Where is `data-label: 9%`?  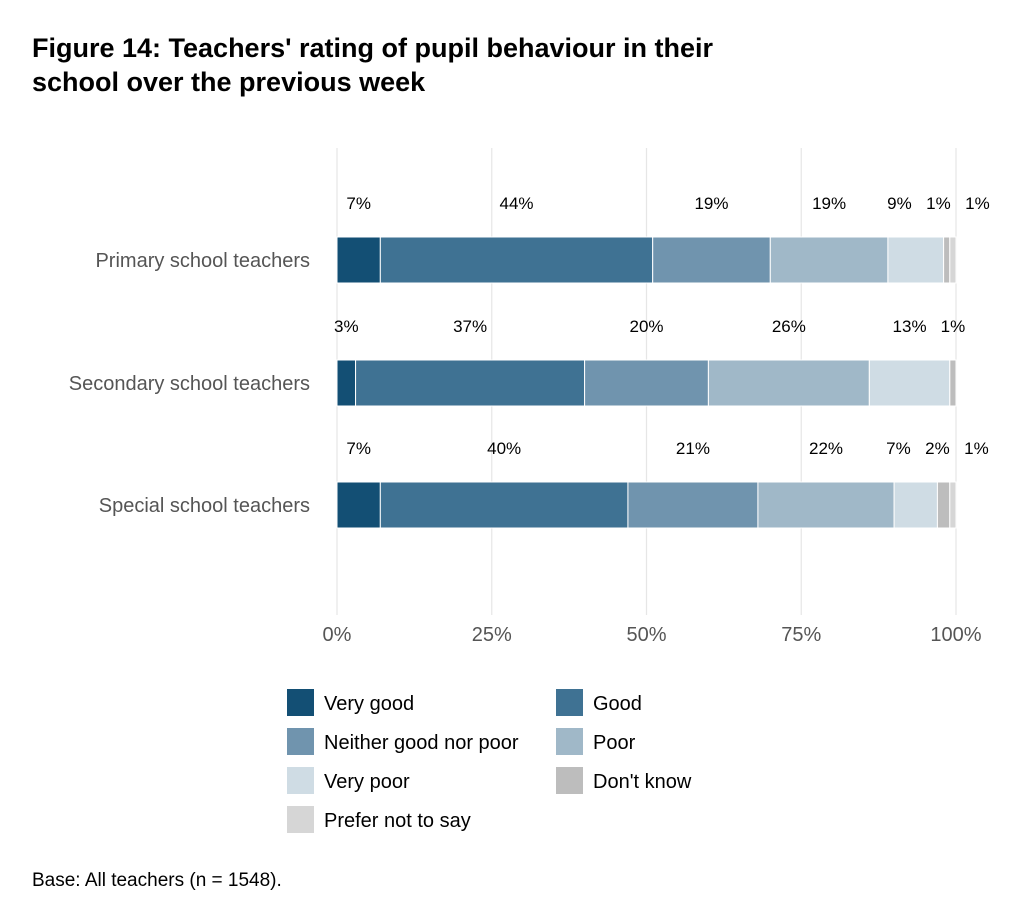 data-label: 9% is located at coordinates (899, 203).